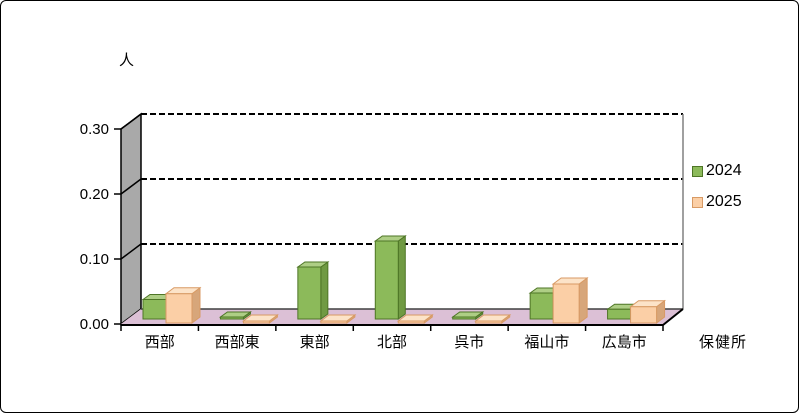 Image resolution: width=799 pixels, height=413 pixels. What do you see at coordinates (723, 342) in the screenshot?
I see `x-axis-title: 保健所` at bounding box center [723, 342].